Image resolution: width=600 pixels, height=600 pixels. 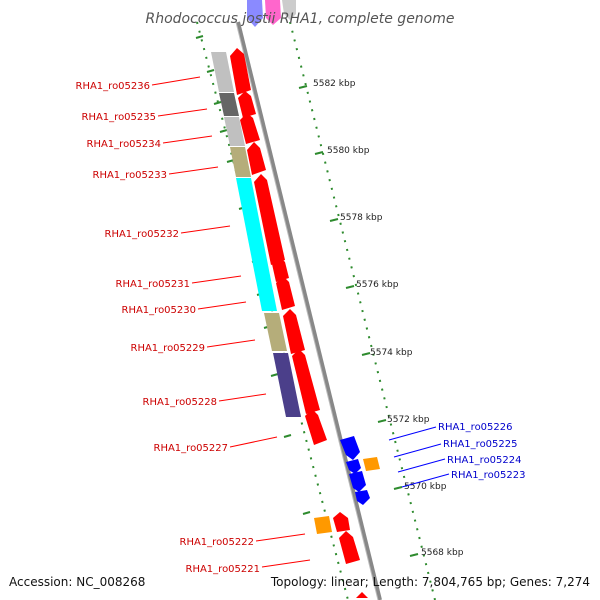 What do you see at coordinates (153, 284) in the screenshot?
I see `gene-label-ro05231: RHA1_ro05231` at bounding box center [153, 284].